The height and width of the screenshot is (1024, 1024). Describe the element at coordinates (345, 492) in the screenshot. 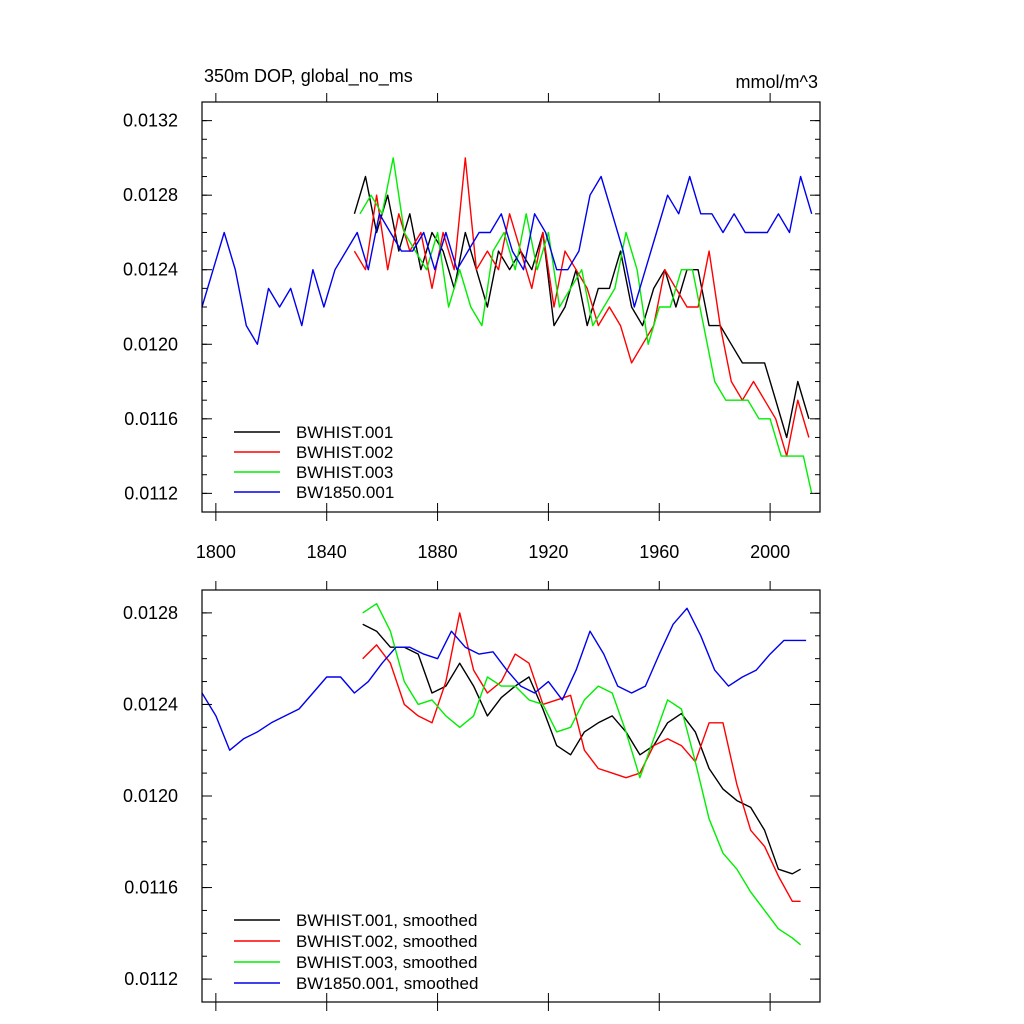

I see `legend-label: BW1850.001` at that location.